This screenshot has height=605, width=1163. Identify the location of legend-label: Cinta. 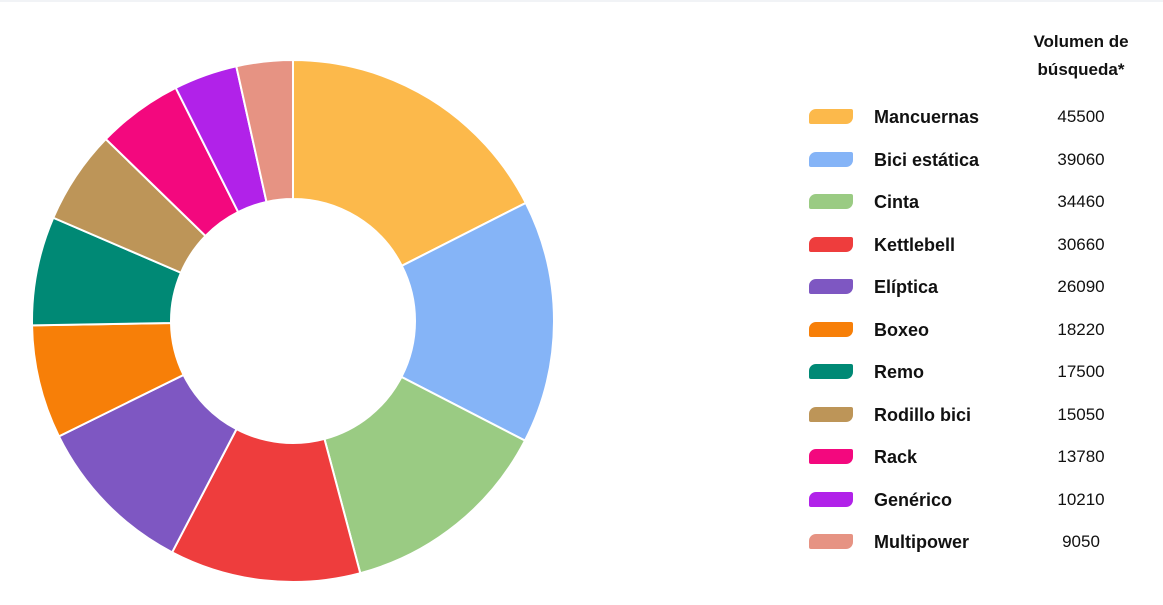
(896, 202).